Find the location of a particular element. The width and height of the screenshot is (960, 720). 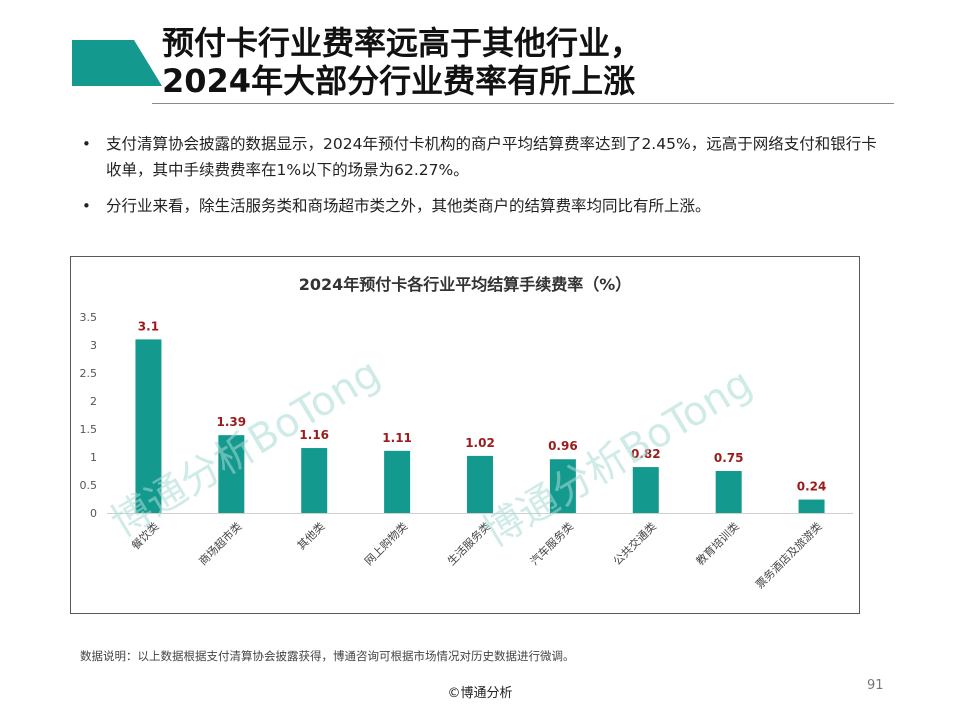

data-label: 1.16 is located at coordinates (314, 435).